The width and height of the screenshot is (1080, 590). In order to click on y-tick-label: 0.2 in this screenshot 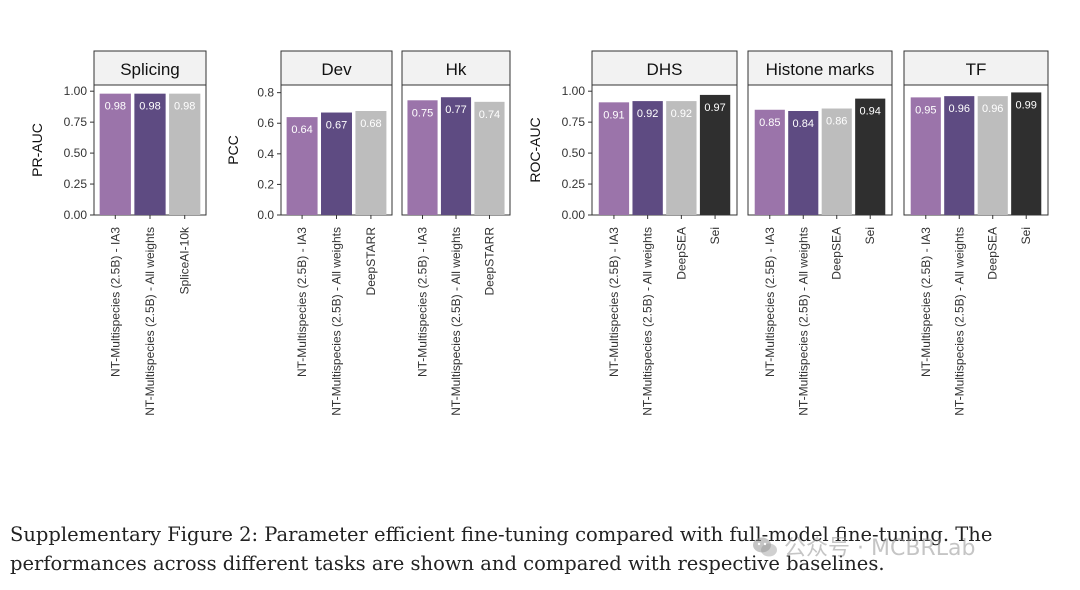, I will do `click(265, 184)`.